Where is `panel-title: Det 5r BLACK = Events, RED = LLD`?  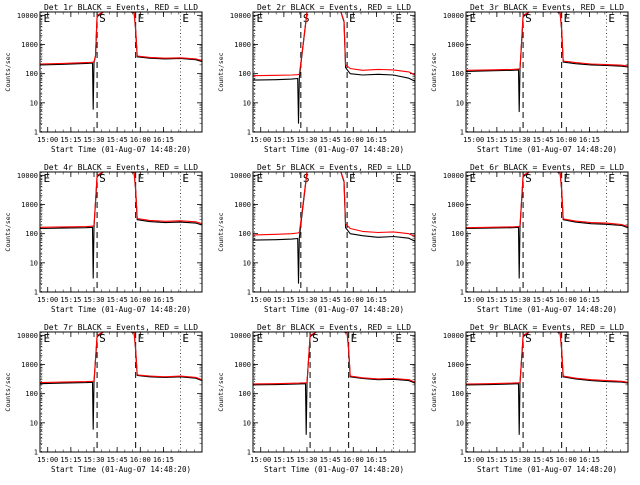
panel-title: Det 5r BLACK = Events, RED = LLD is located at coordinates (334, 167).